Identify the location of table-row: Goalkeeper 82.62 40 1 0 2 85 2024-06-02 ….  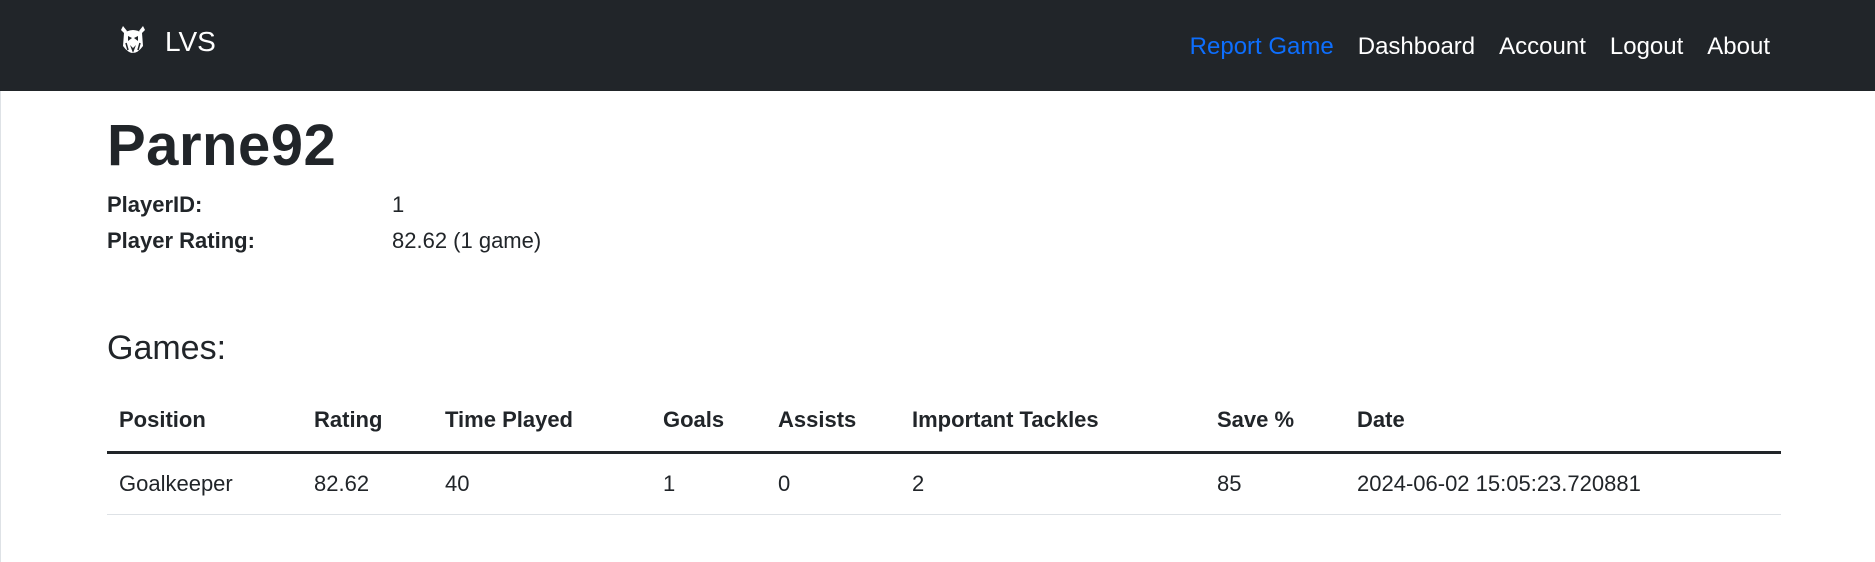
(944, 483).